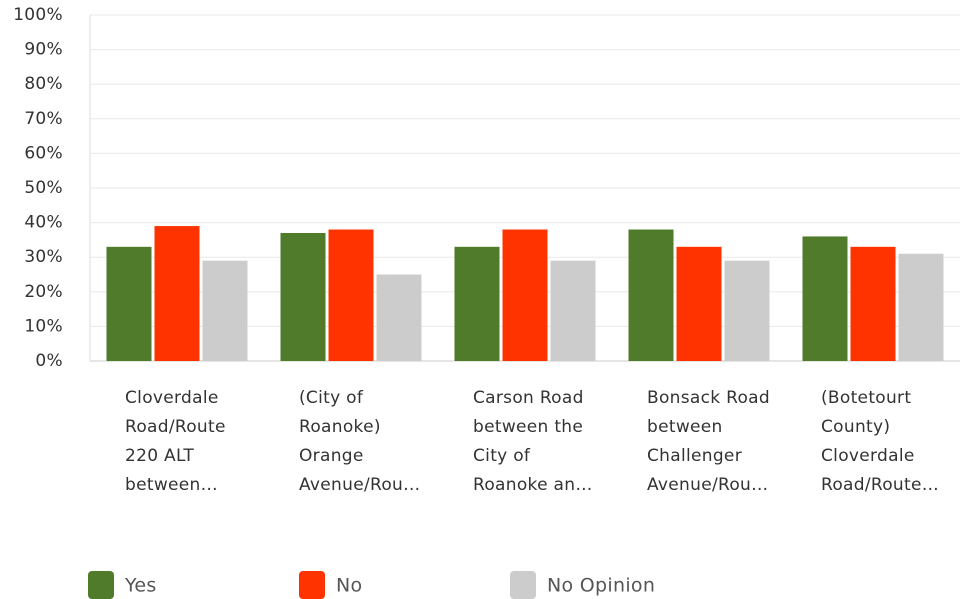 The width and height of the screenshot is (972, 599). What do you see at coordinates (43, 153) in the screenshot?
I see `y-tick-label: 60%` at bounding box center [43, 153].